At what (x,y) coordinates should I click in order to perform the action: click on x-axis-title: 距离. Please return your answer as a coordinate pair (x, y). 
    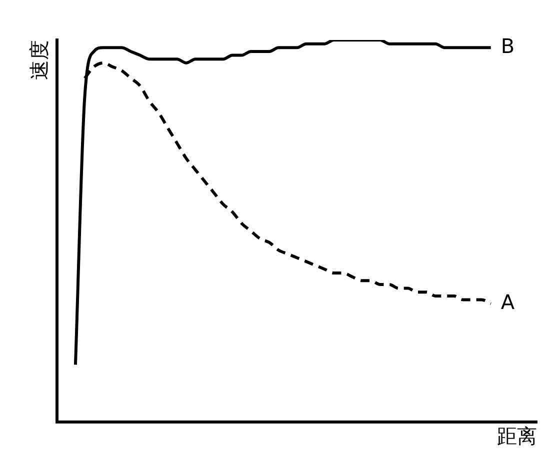
    Looking at the image, I should click on (517, 436).